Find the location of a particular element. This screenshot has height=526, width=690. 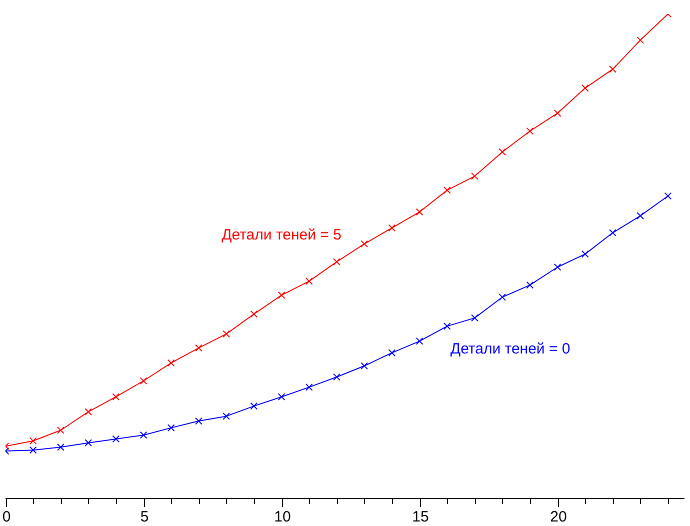

x-tick-label: 5 is located at coordinates (144, 517).